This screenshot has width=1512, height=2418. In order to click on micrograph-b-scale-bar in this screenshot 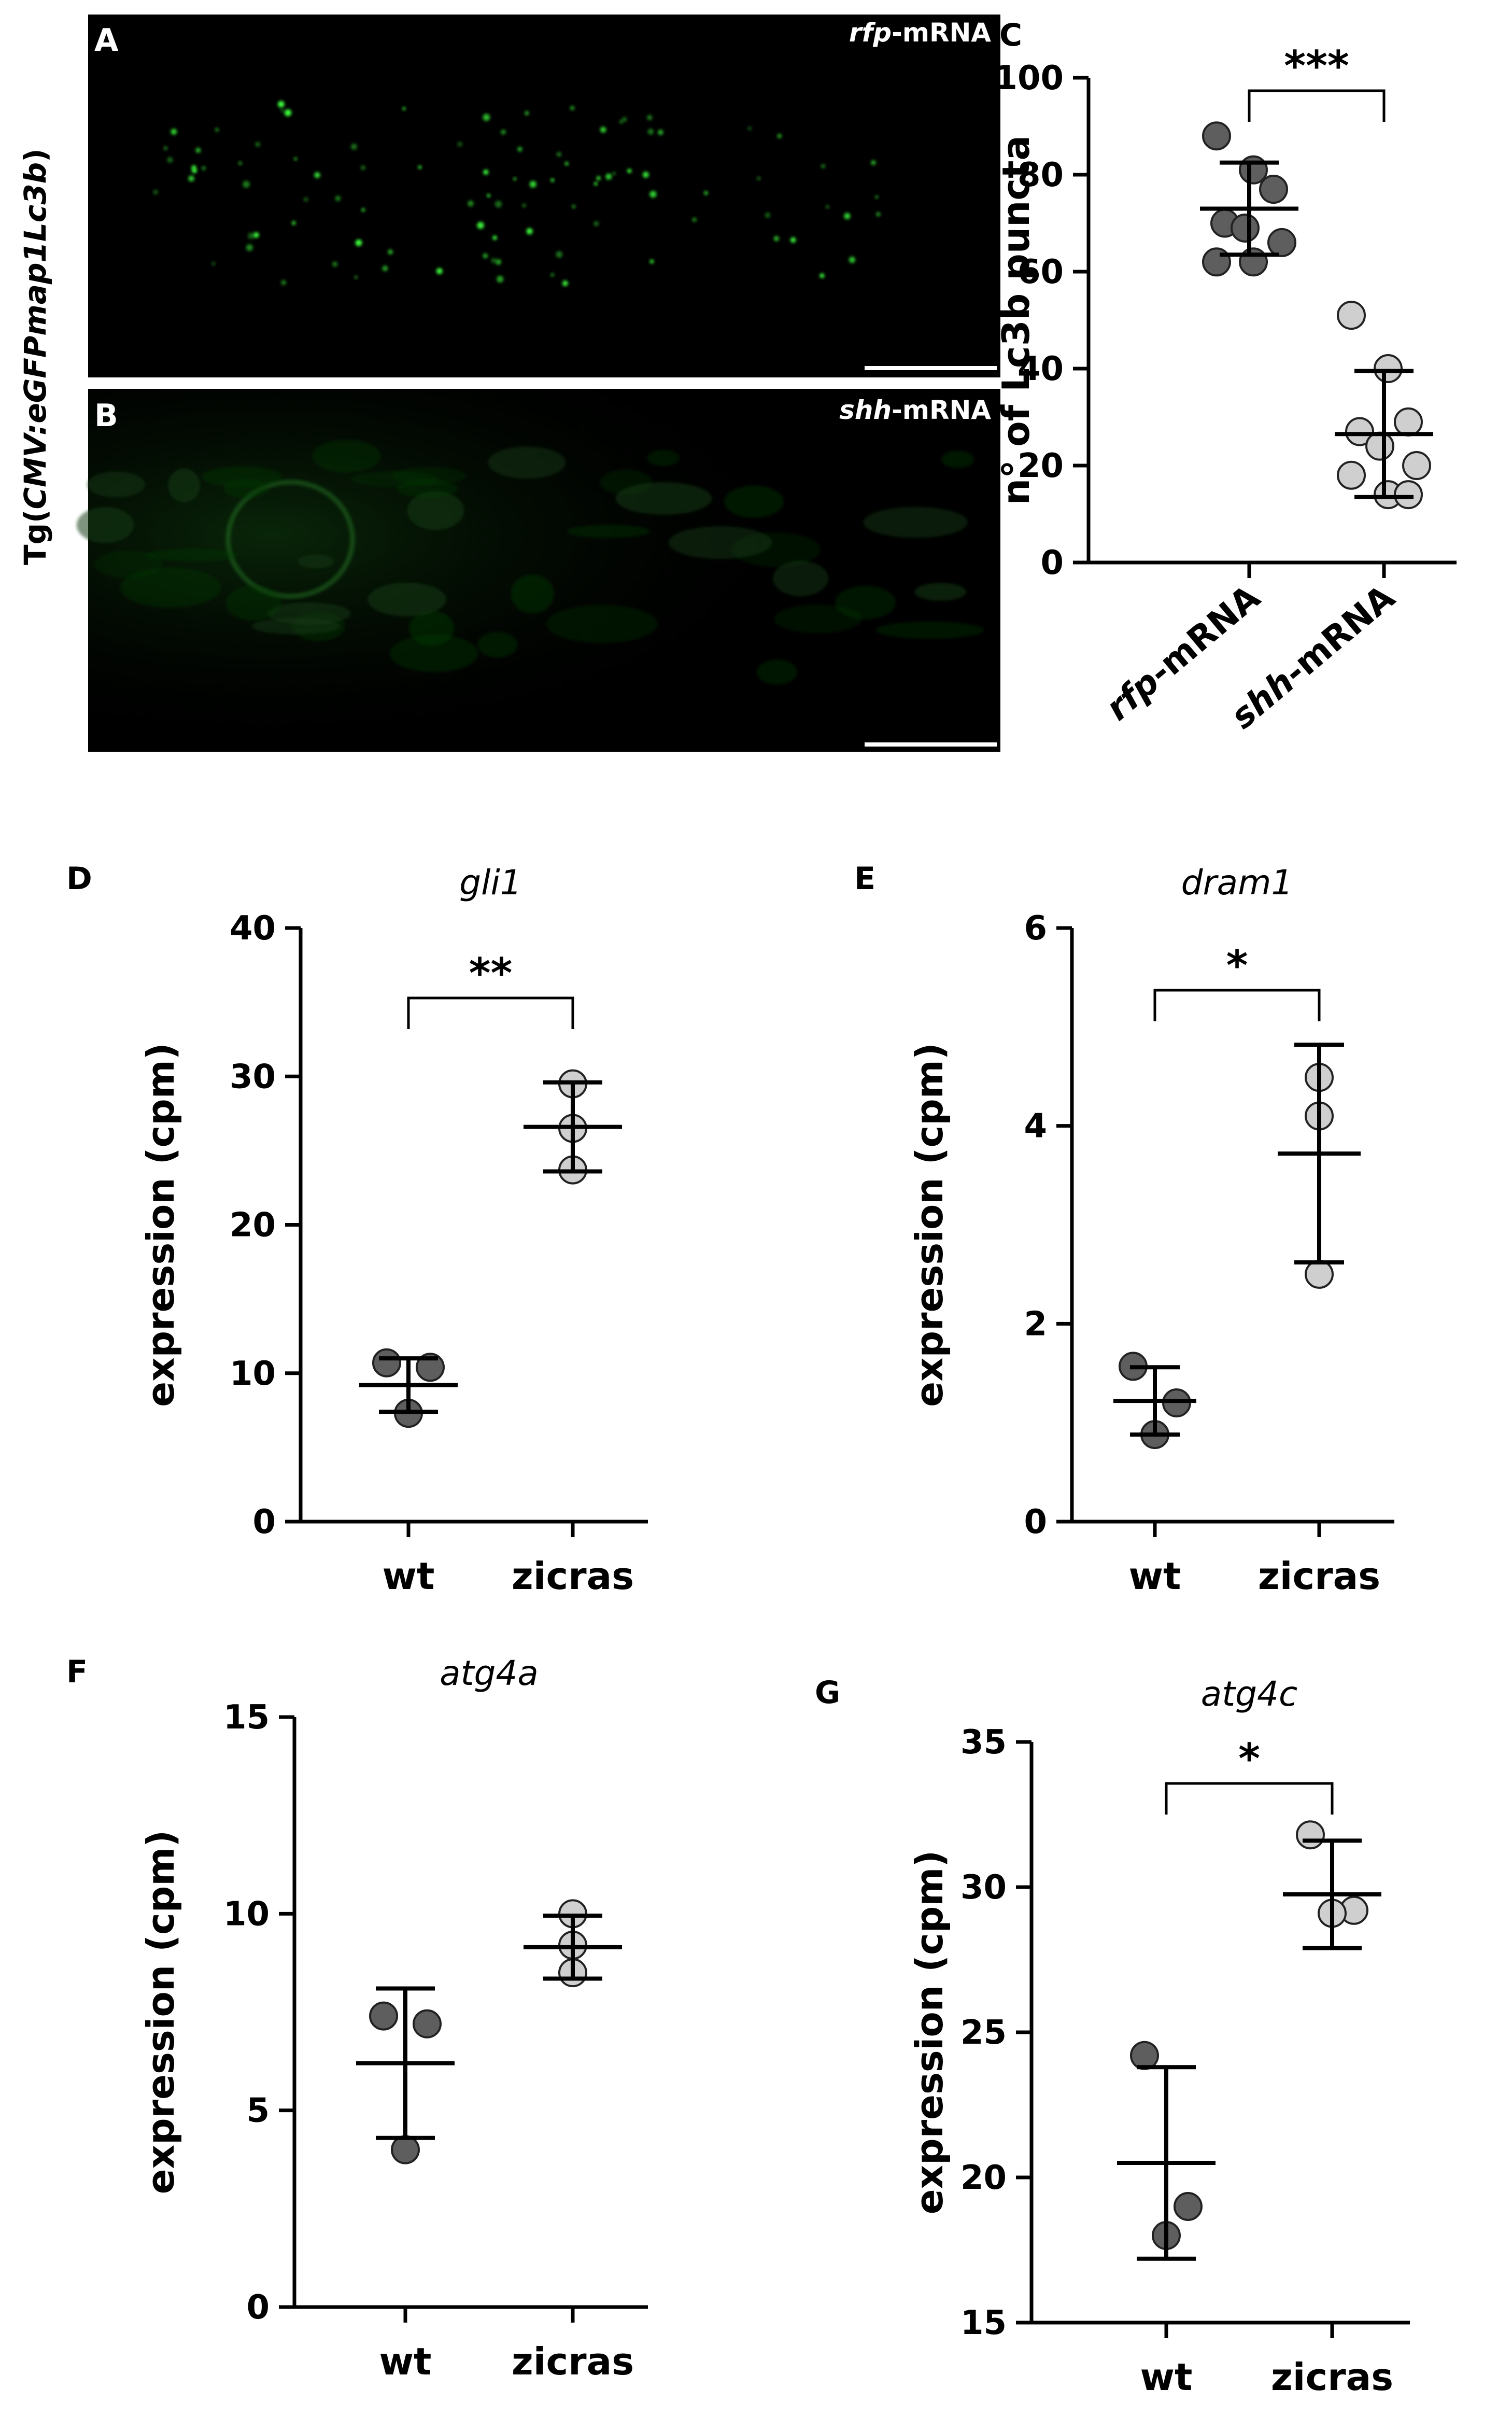, I will do `click(931, 744)`.